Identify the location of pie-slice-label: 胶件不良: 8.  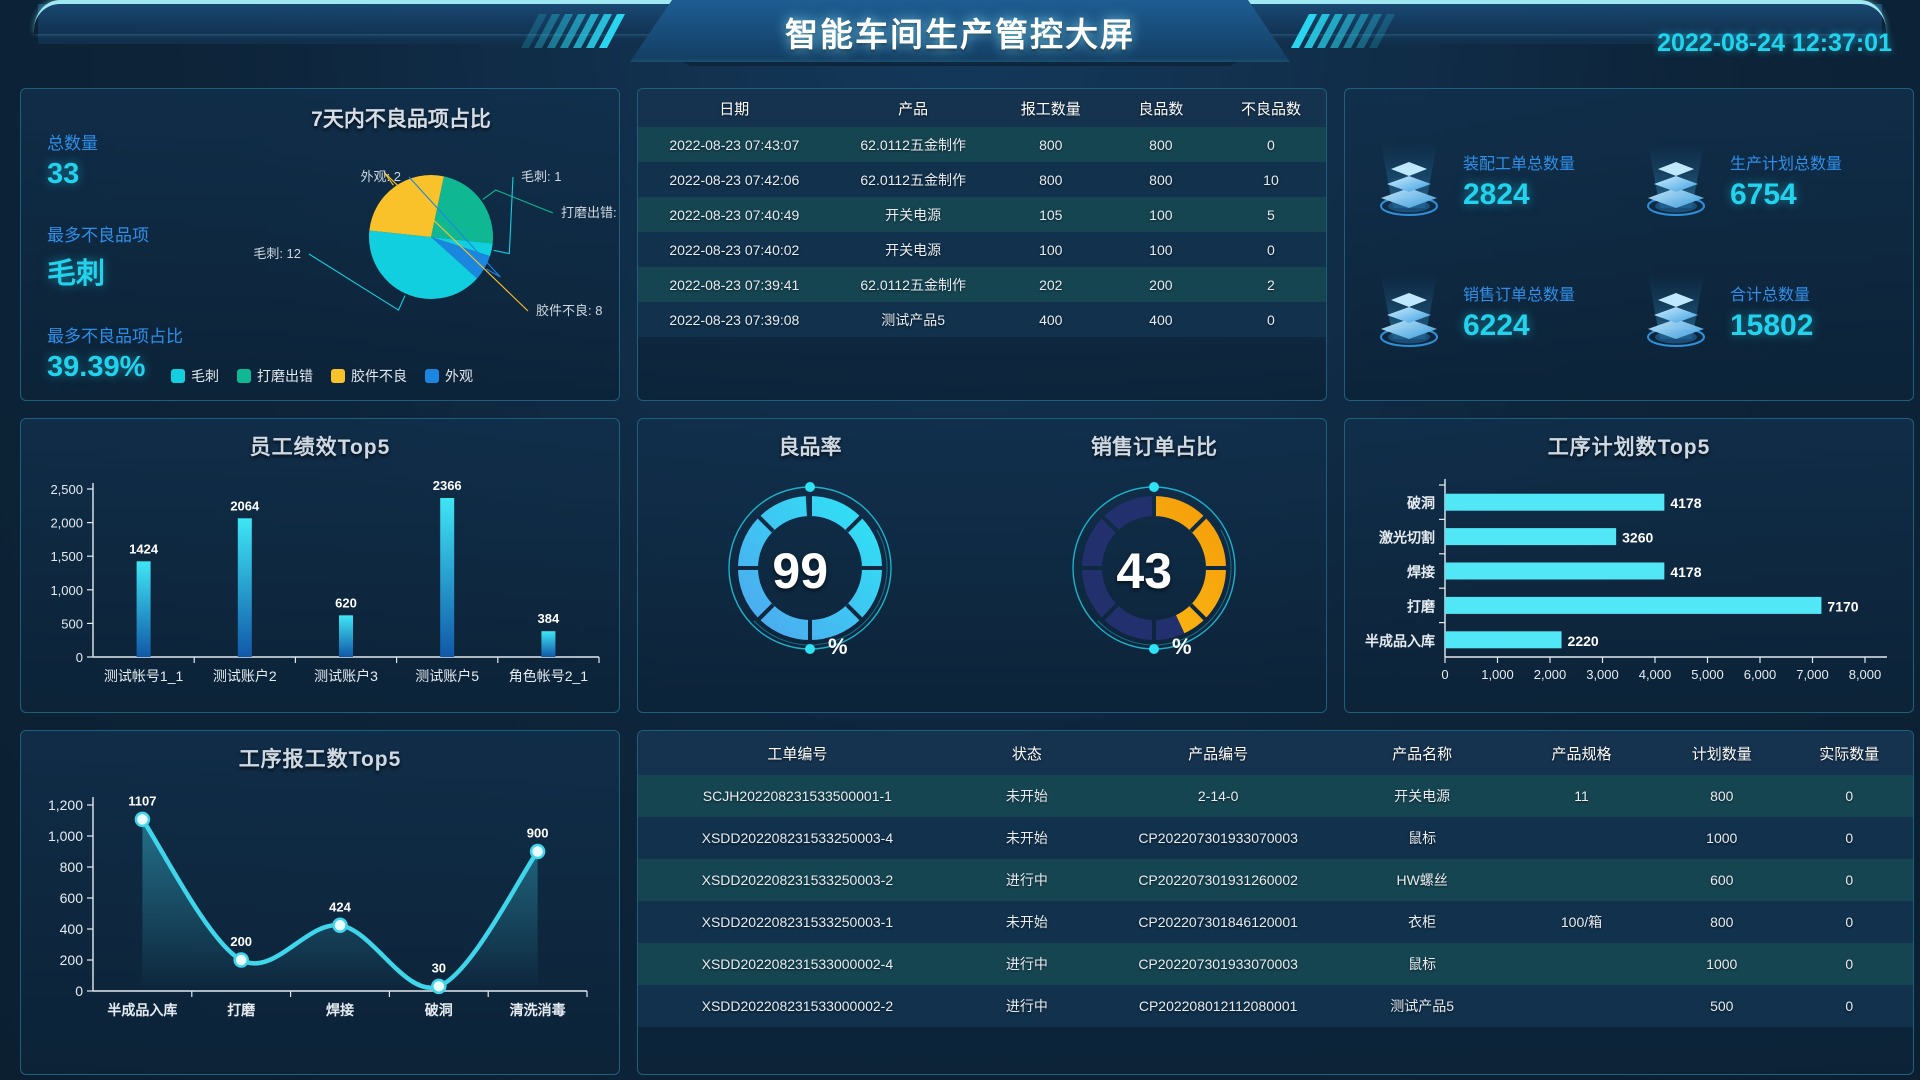
(569, 310).